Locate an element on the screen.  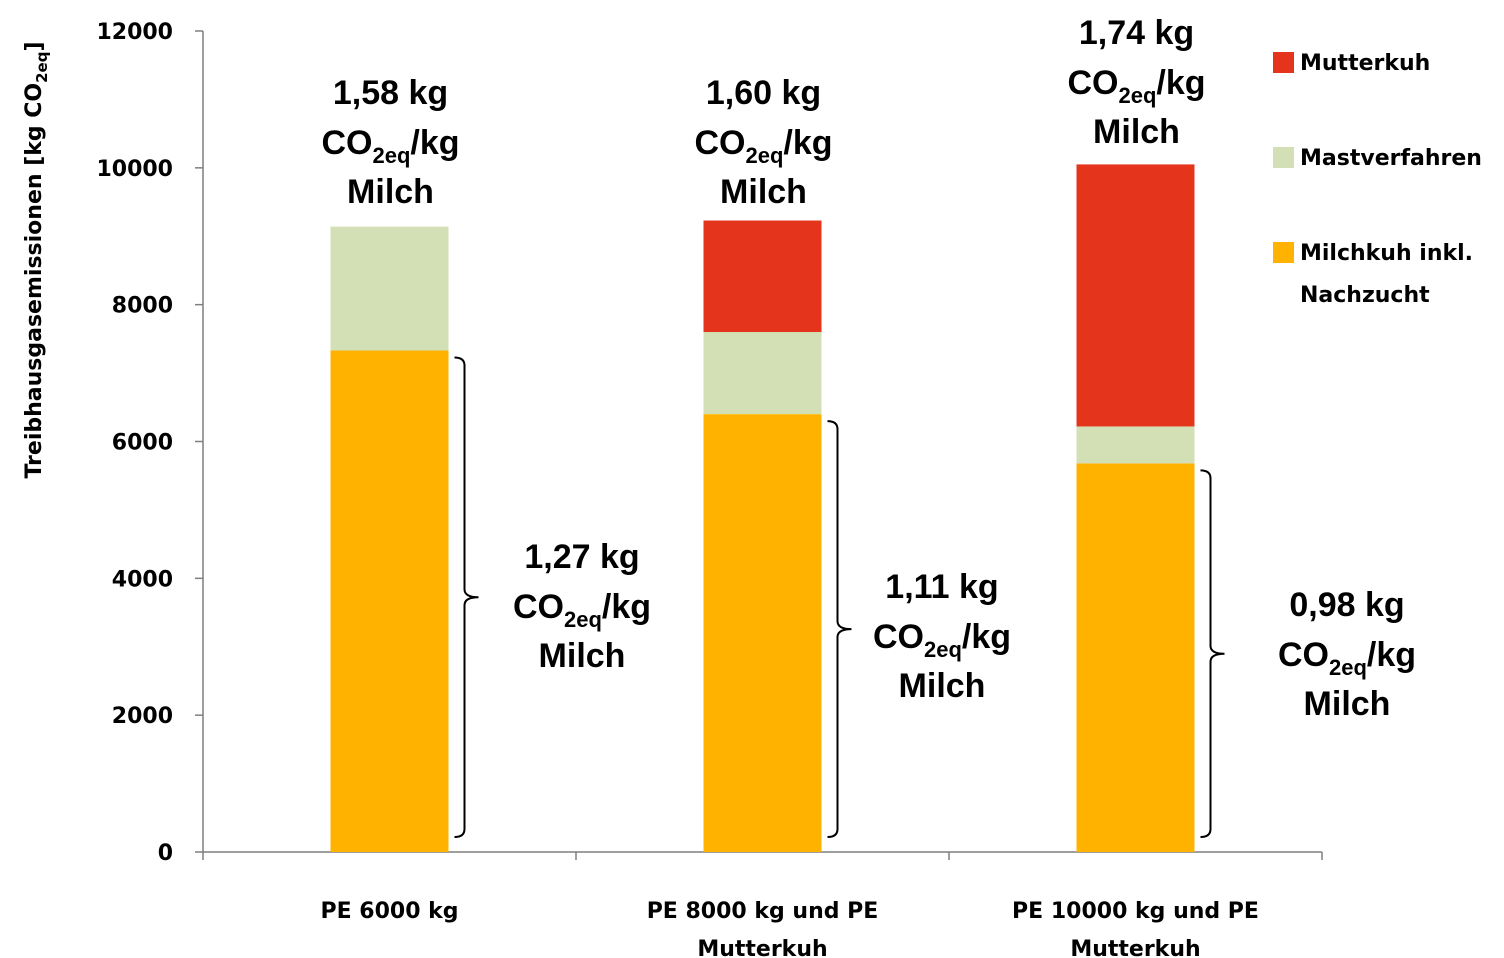
total-label-value: 1,74 kg is located at coordinates (1136, 33).